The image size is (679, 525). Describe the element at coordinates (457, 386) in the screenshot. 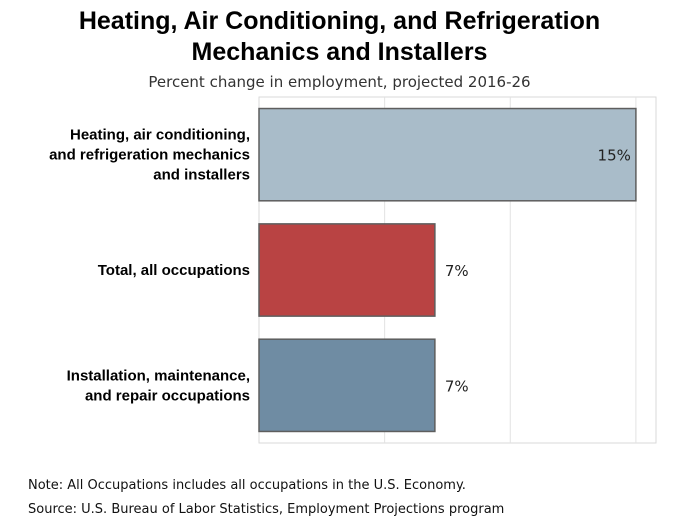

I see `value-label-3: 7%` at that location.